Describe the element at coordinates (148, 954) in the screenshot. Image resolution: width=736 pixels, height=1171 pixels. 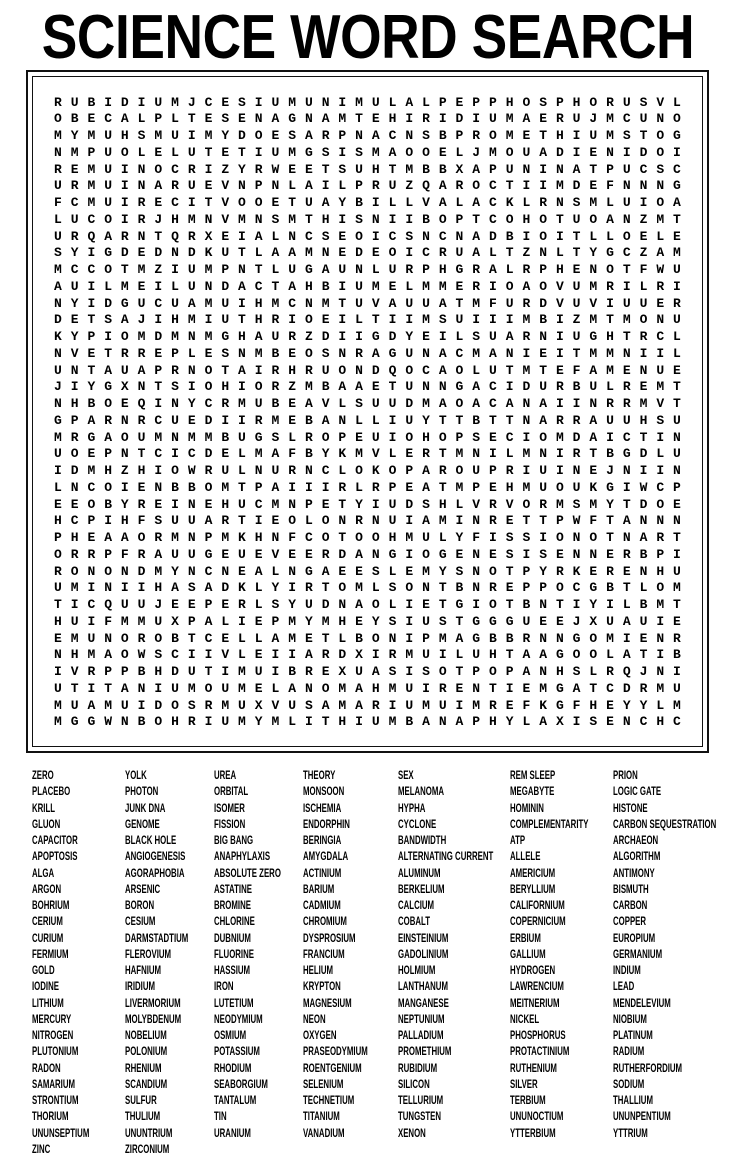
I see `word-item: FLEROVIUM` at that location.